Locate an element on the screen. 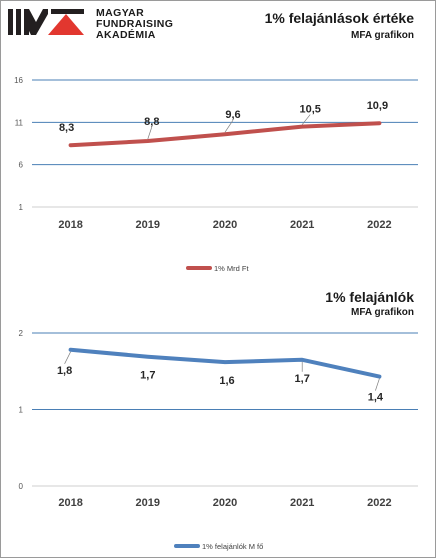 Image resolution: width=436 pixels, height=558 pixels. chart1-data-label: 10,5 is located at coordinates (309, 110).